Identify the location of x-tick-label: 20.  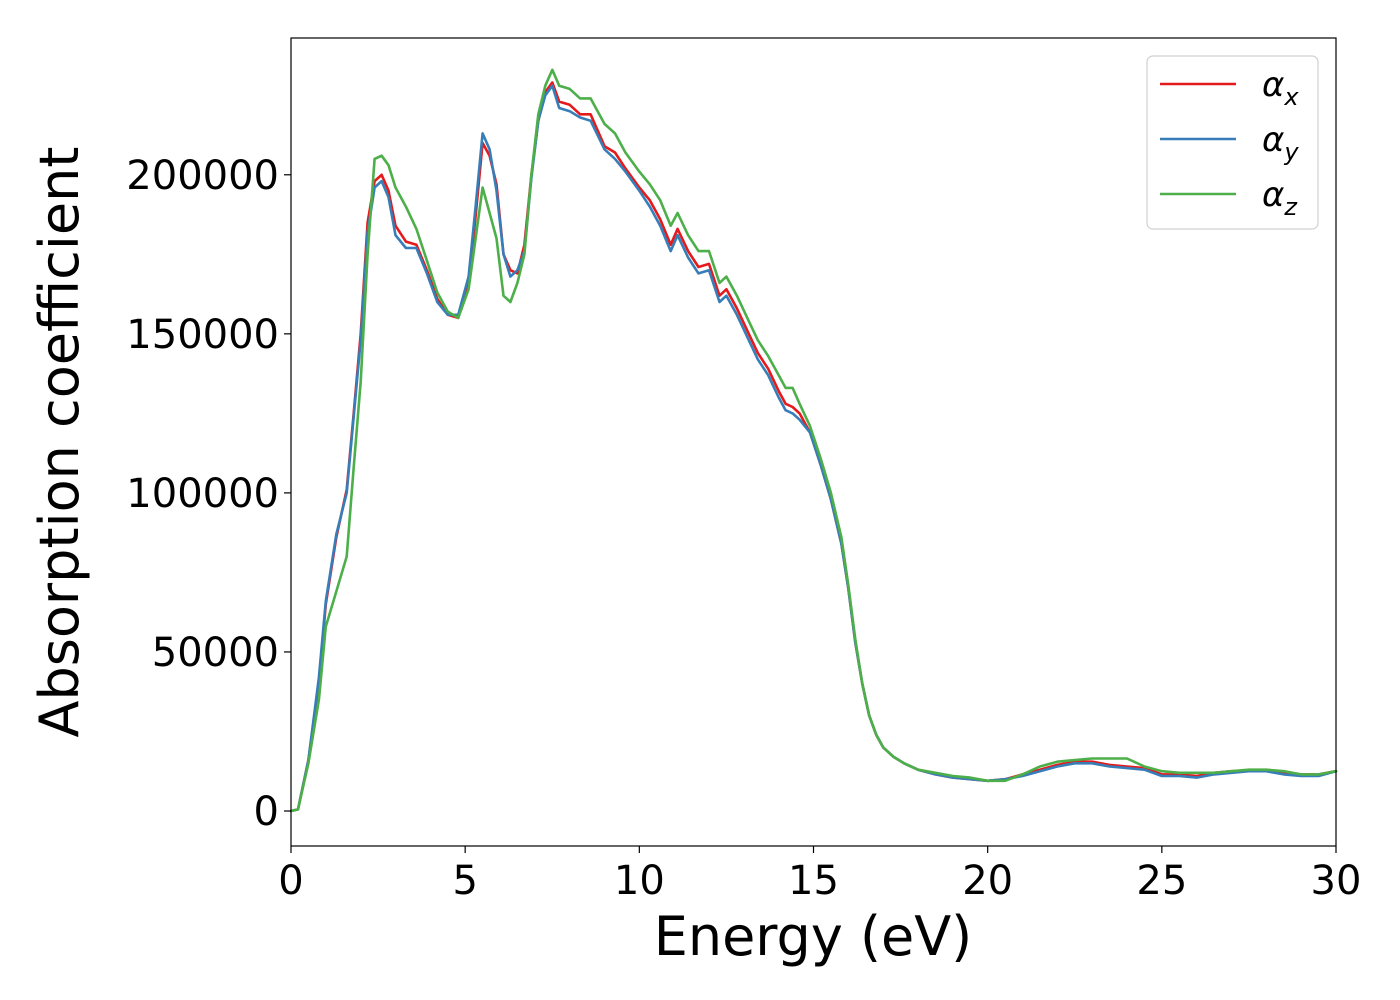
(987, 881).